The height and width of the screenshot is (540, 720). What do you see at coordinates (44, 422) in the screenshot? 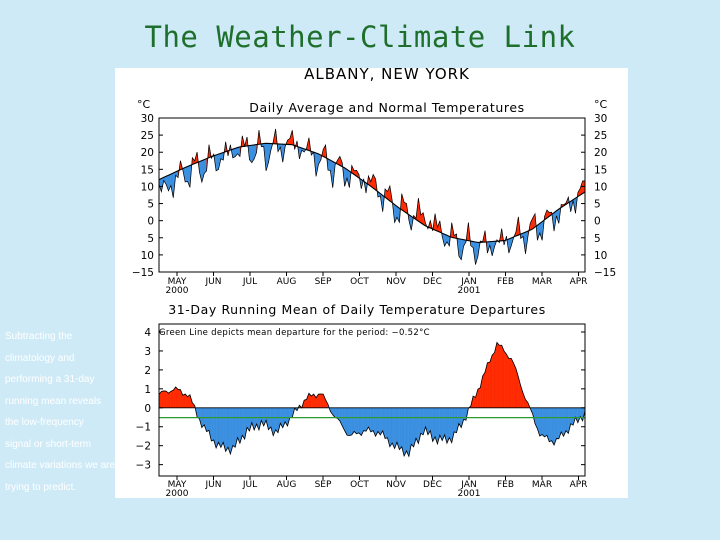
I see `caption-line: the low-frequency` at bounding box center [44, 422].